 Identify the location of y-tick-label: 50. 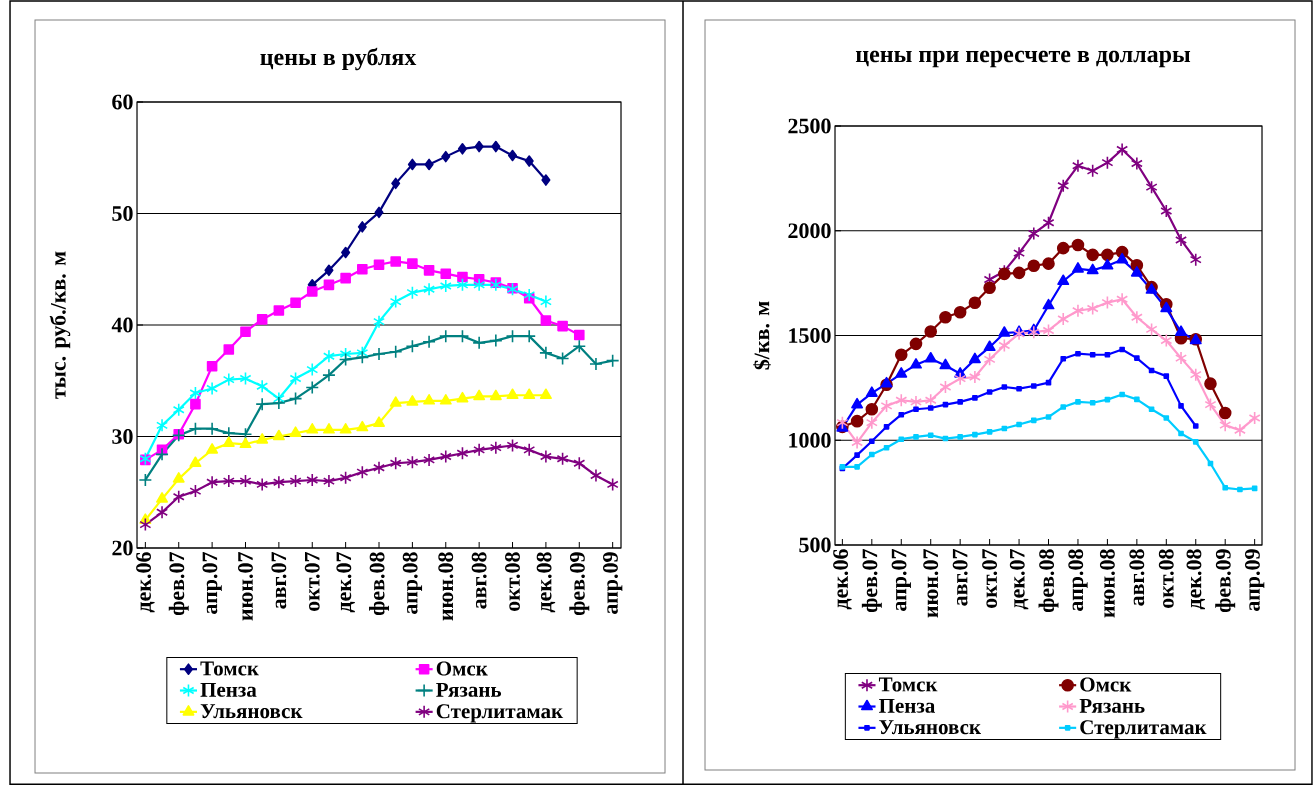
(122, 214).